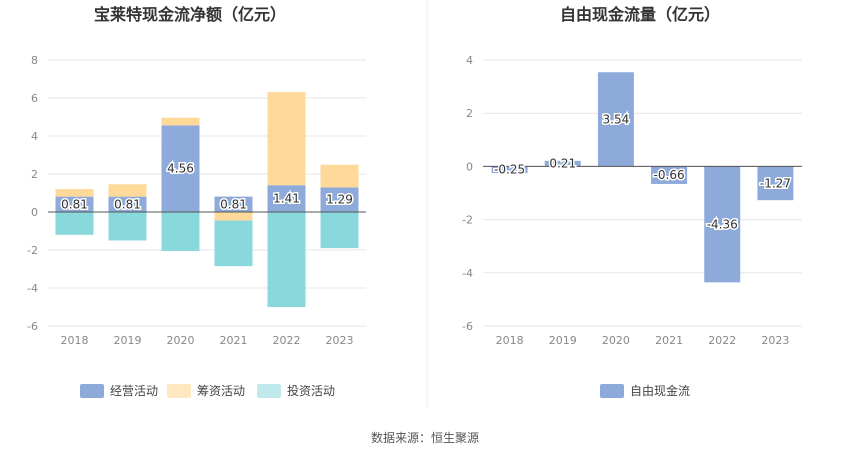 The height and width of the screenshot is (459, 850). I want to click on data-label-经营活动-2021: 0.81, so click(233, 204).